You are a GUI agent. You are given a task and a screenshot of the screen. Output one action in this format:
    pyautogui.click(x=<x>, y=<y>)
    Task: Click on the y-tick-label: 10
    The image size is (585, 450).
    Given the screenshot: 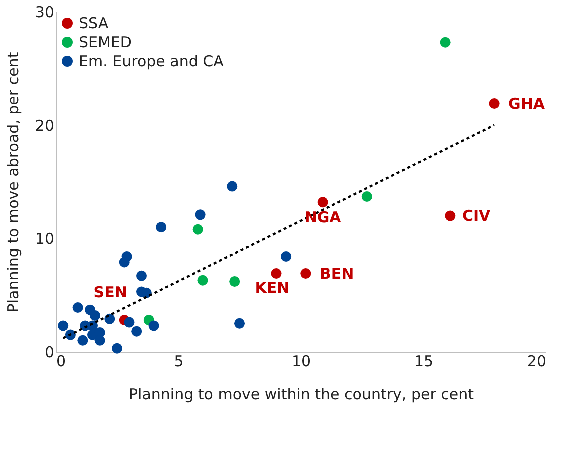 What is the action you would take?
    pyautogui.click(x=44, y=239)
    